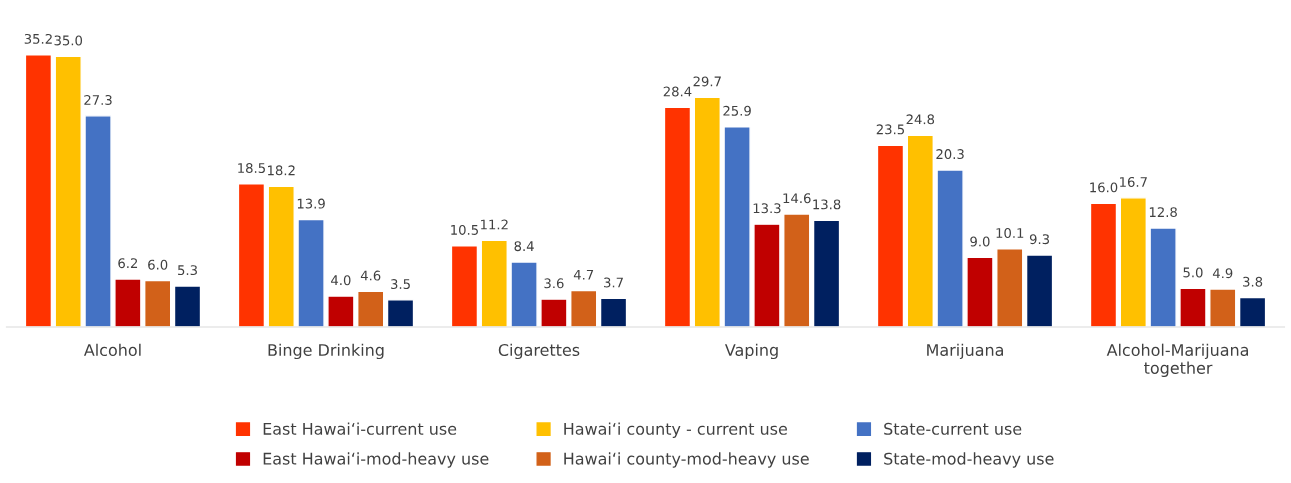 The height and width of the screenshot is (483, 1291). Describe the element at coordinates (1193, 272) in the screenshot. I see `data-label: 5.0` at that location.